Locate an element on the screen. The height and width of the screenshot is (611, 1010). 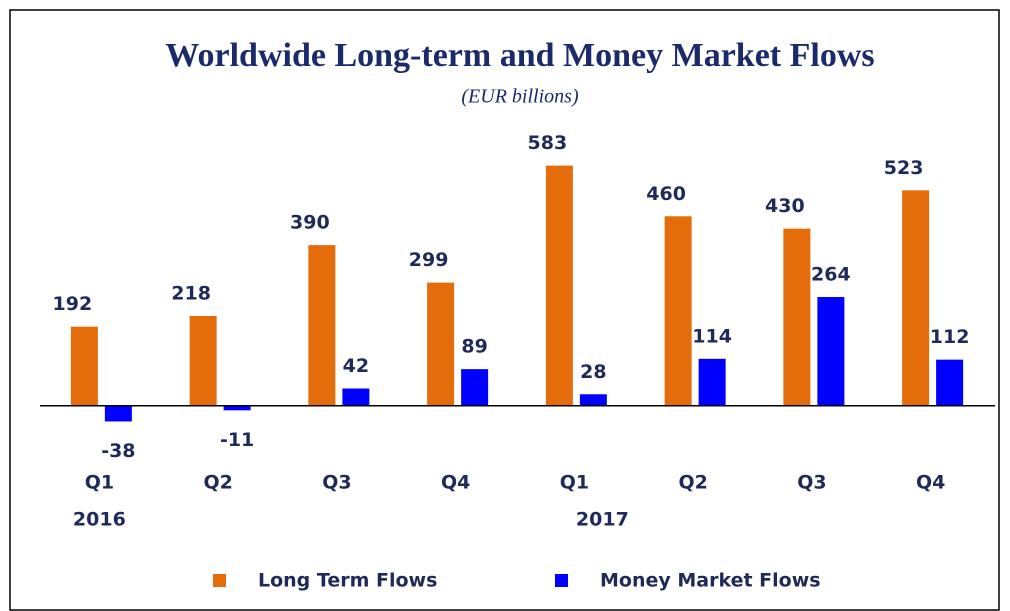
data-label: -11 is located at coordinates (237, 440).